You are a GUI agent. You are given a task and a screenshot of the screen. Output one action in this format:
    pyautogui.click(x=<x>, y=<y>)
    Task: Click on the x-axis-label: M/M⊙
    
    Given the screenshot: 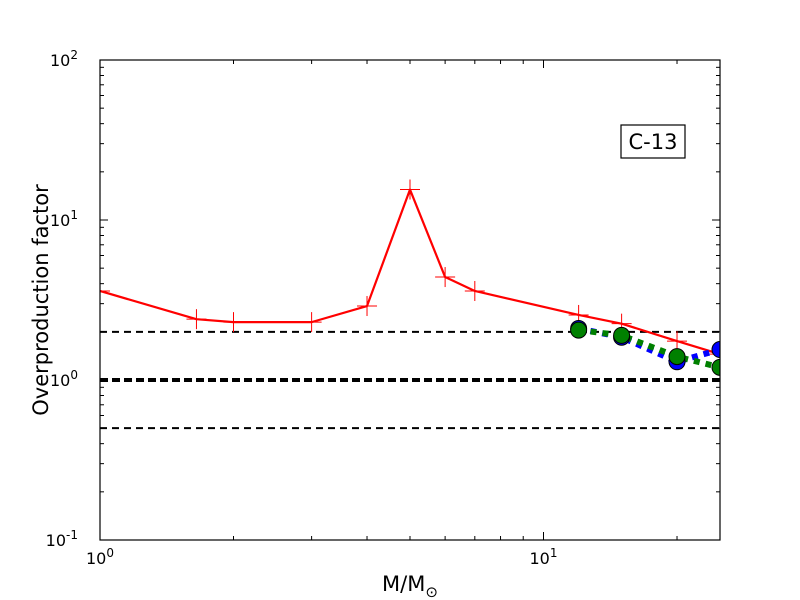 What is the action you would take?
    pyautogui.click(x=410, y=586)
    